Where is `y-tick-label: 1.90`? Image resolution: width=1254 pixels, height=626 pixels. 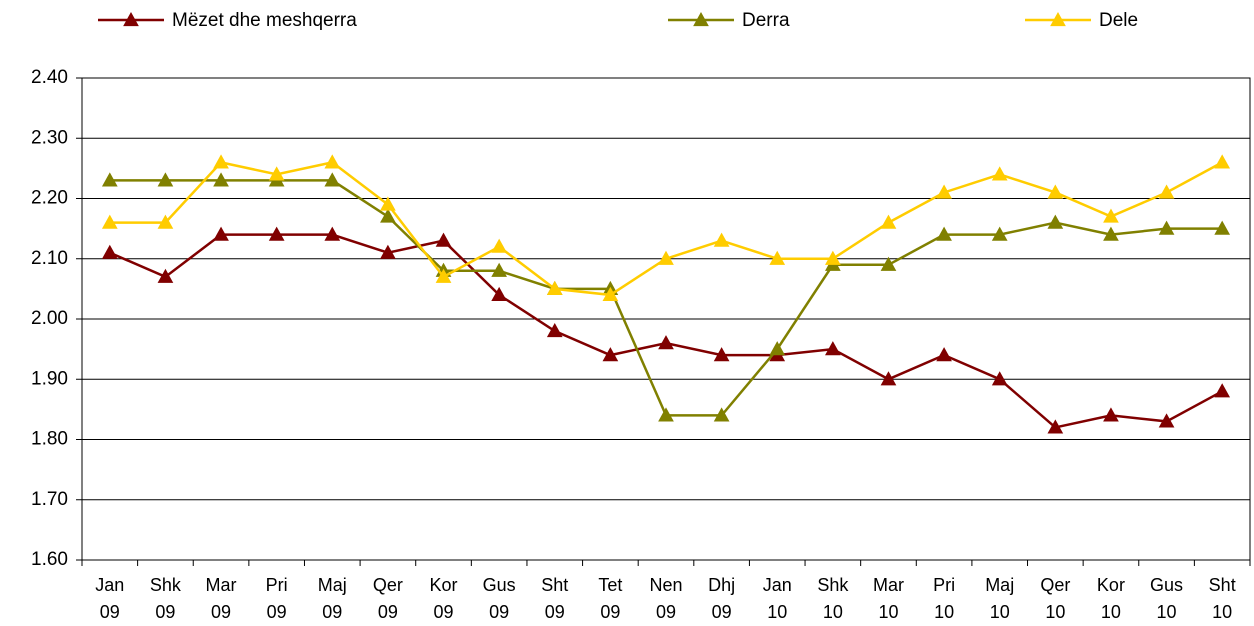 y-tick-label: 1.90 is located at coordinates (49, 378).